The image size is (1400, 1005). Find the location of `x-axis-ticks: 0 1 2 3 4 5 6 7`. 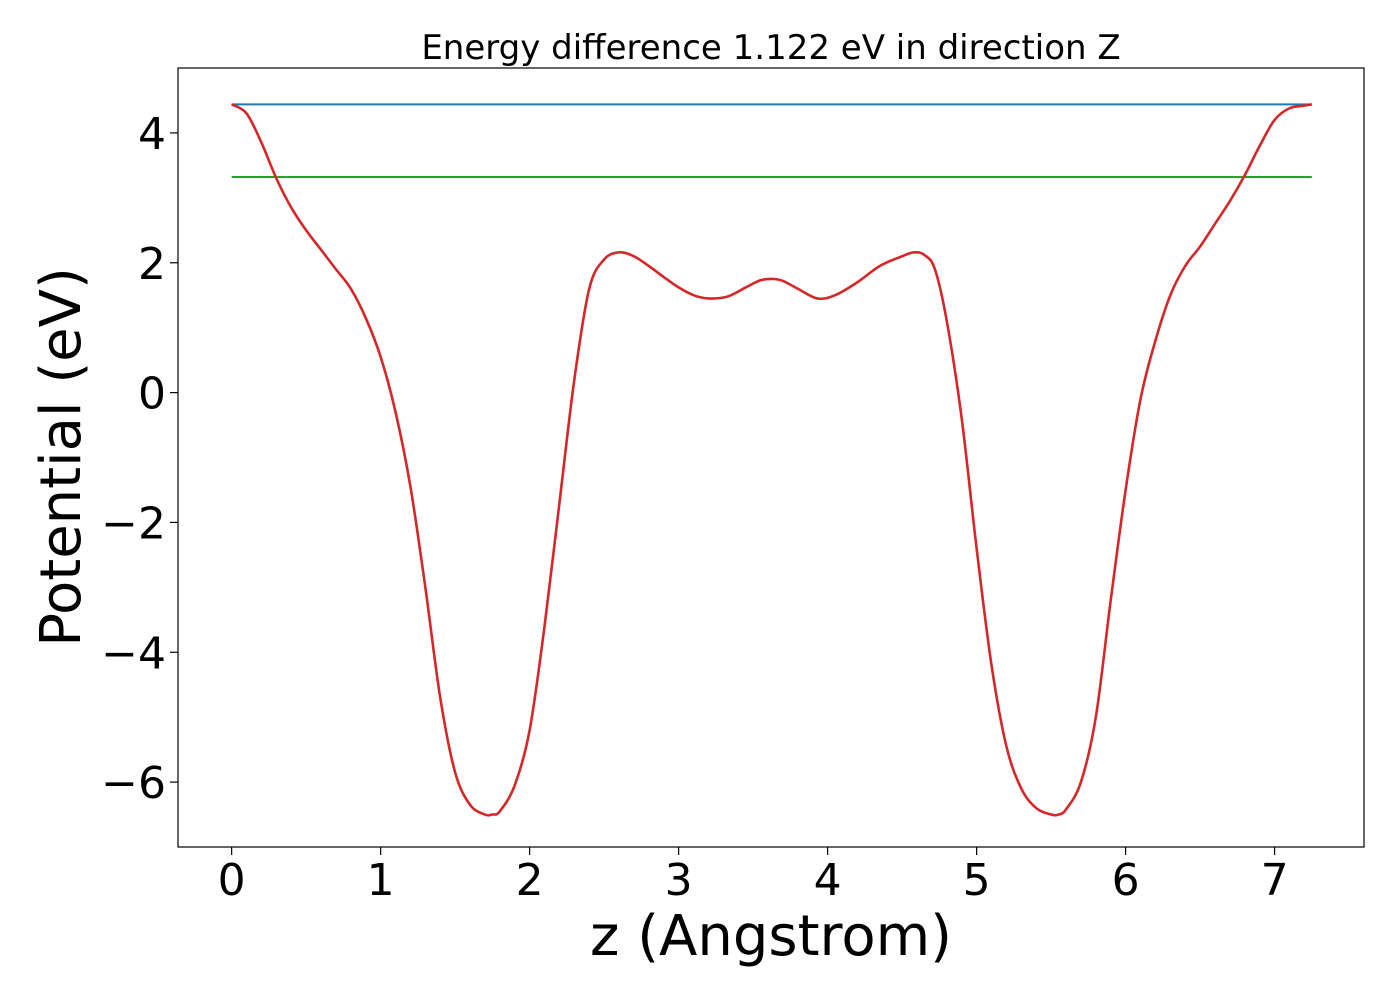

x-axis-ticks: 0 1 2 3 4 5 6 7 is located at coordinates (753, 876).